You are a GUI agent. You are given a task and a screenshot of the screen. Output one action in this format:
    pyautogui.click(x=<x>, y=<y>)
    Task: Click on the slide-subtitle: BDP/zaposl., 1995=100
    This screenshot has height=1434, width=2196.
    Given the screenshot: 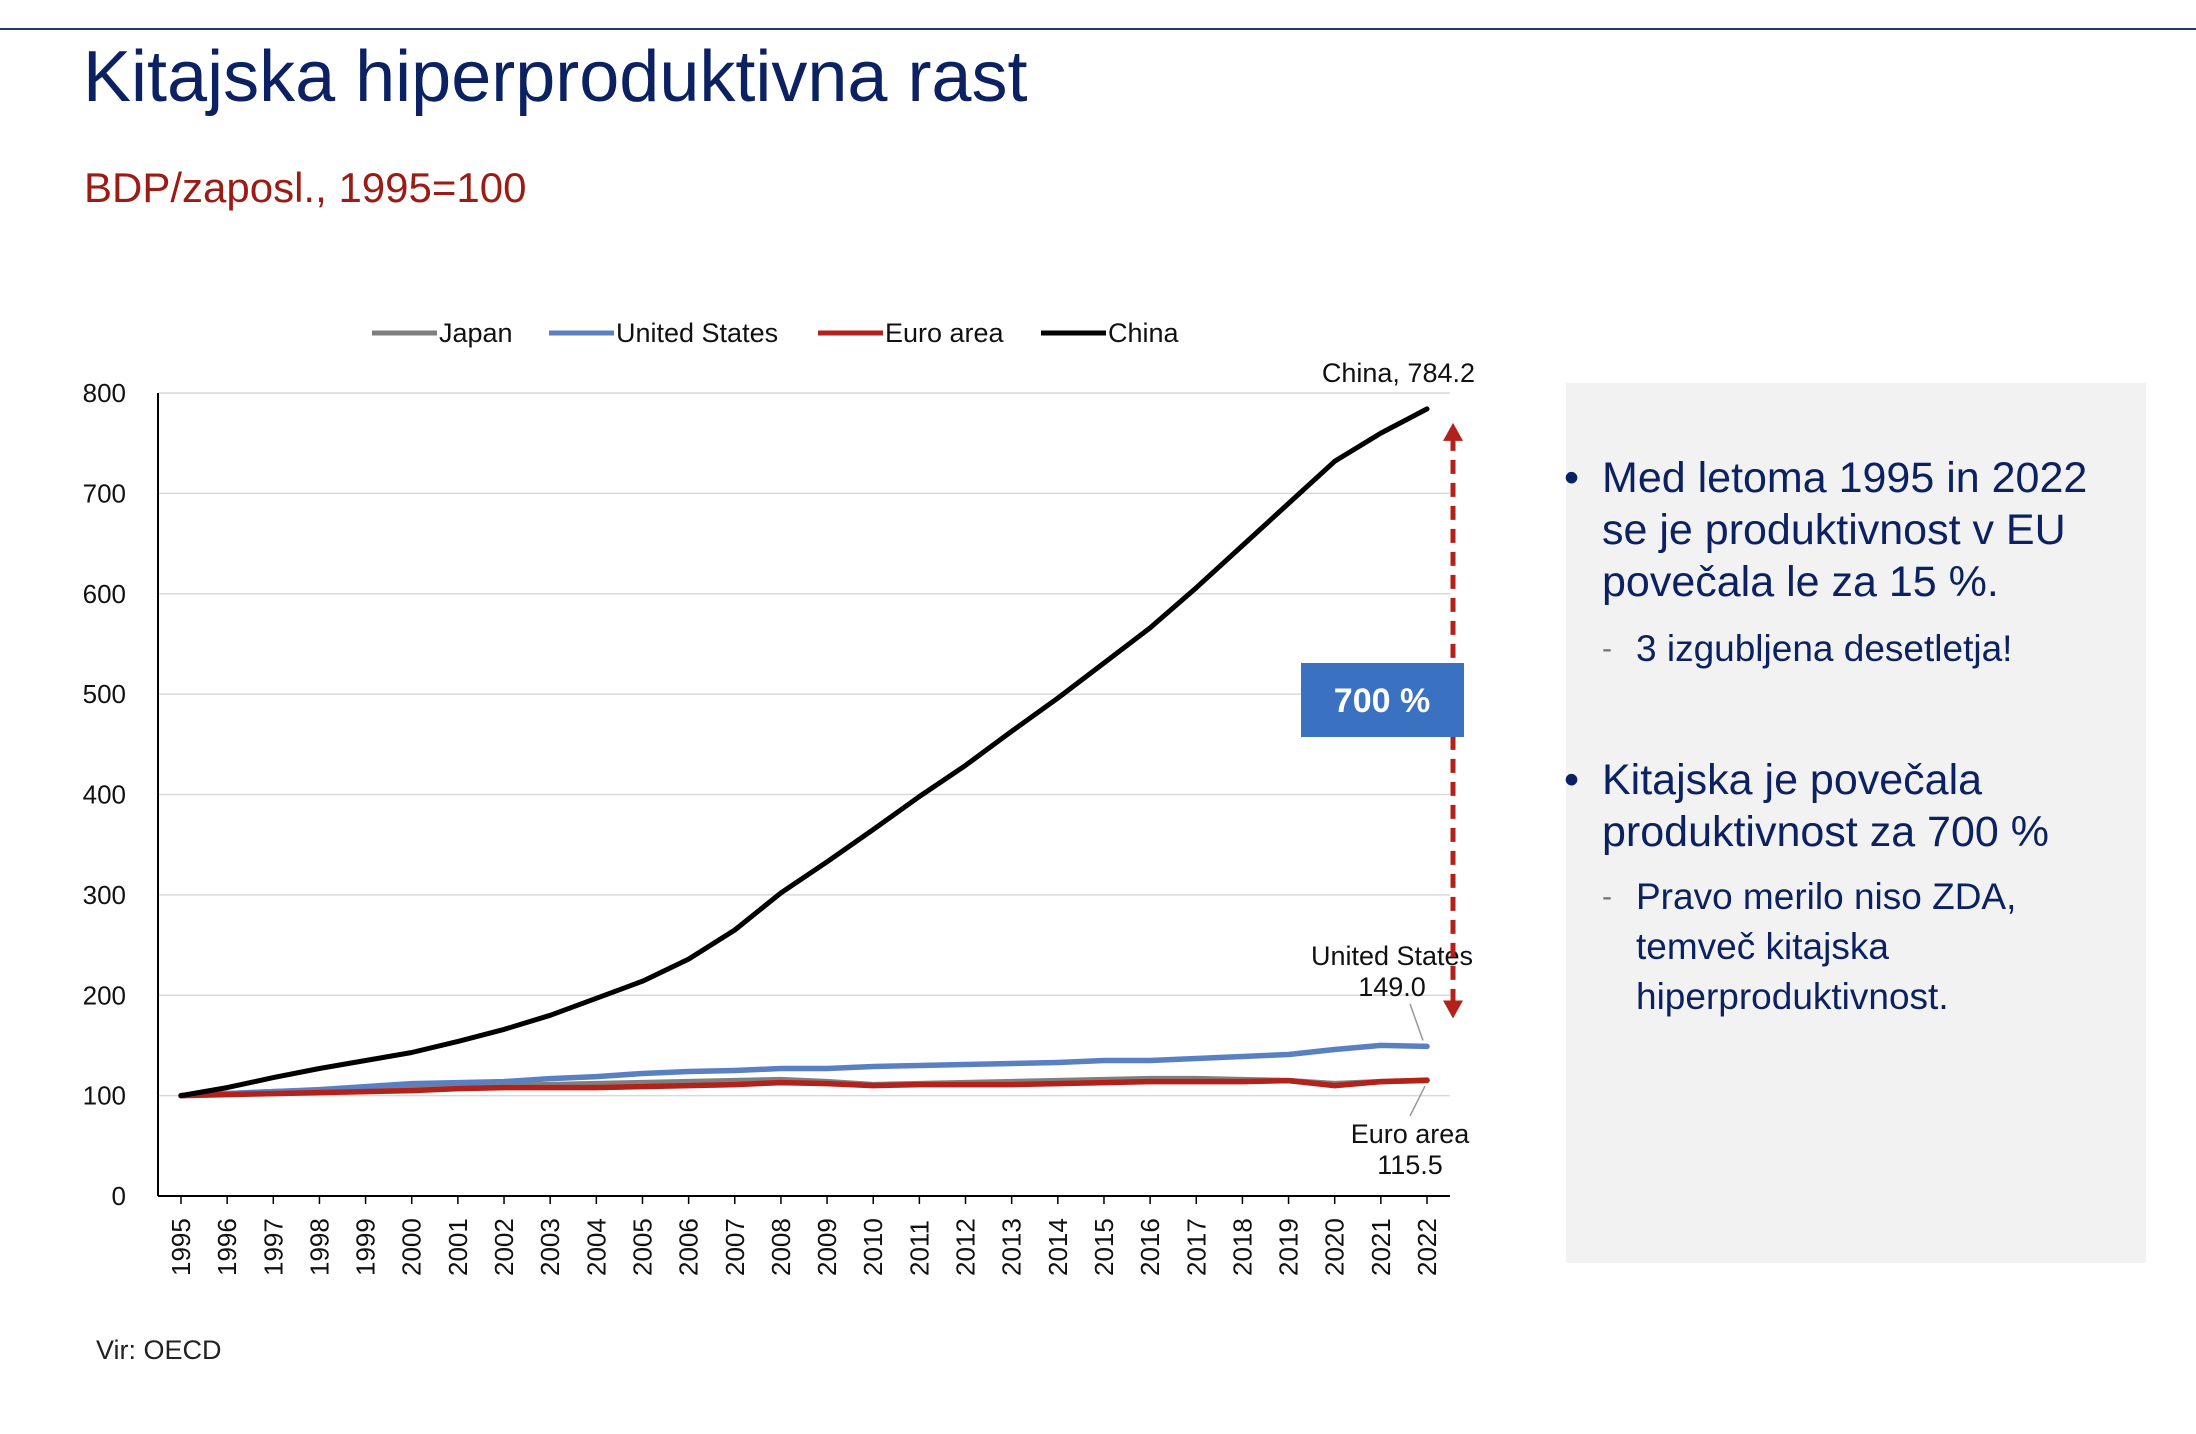 What is the action you would take?
    pyautogui.click(x=305, y=187)
    